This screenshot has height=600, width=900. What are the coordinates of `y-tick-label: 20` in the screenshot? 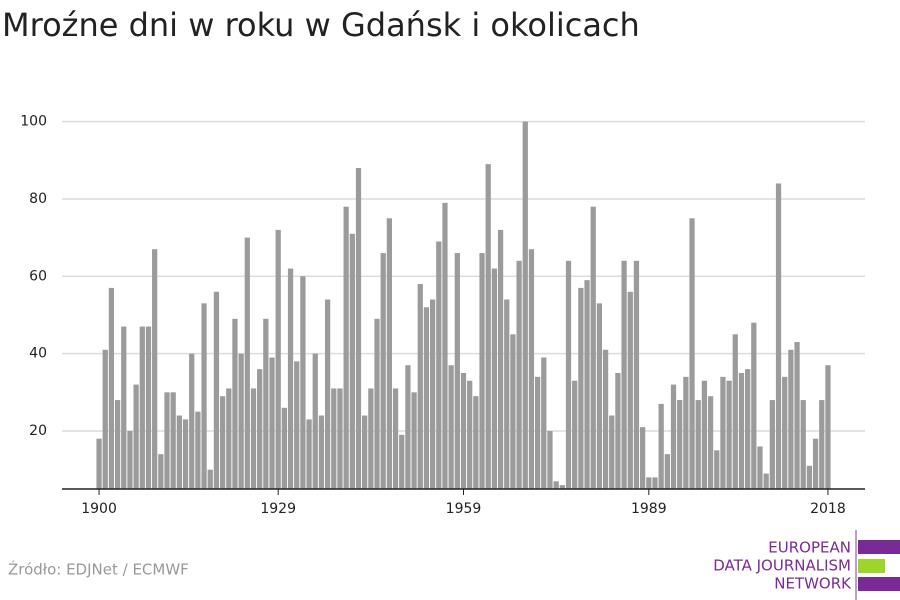 It's located at (38, 431).